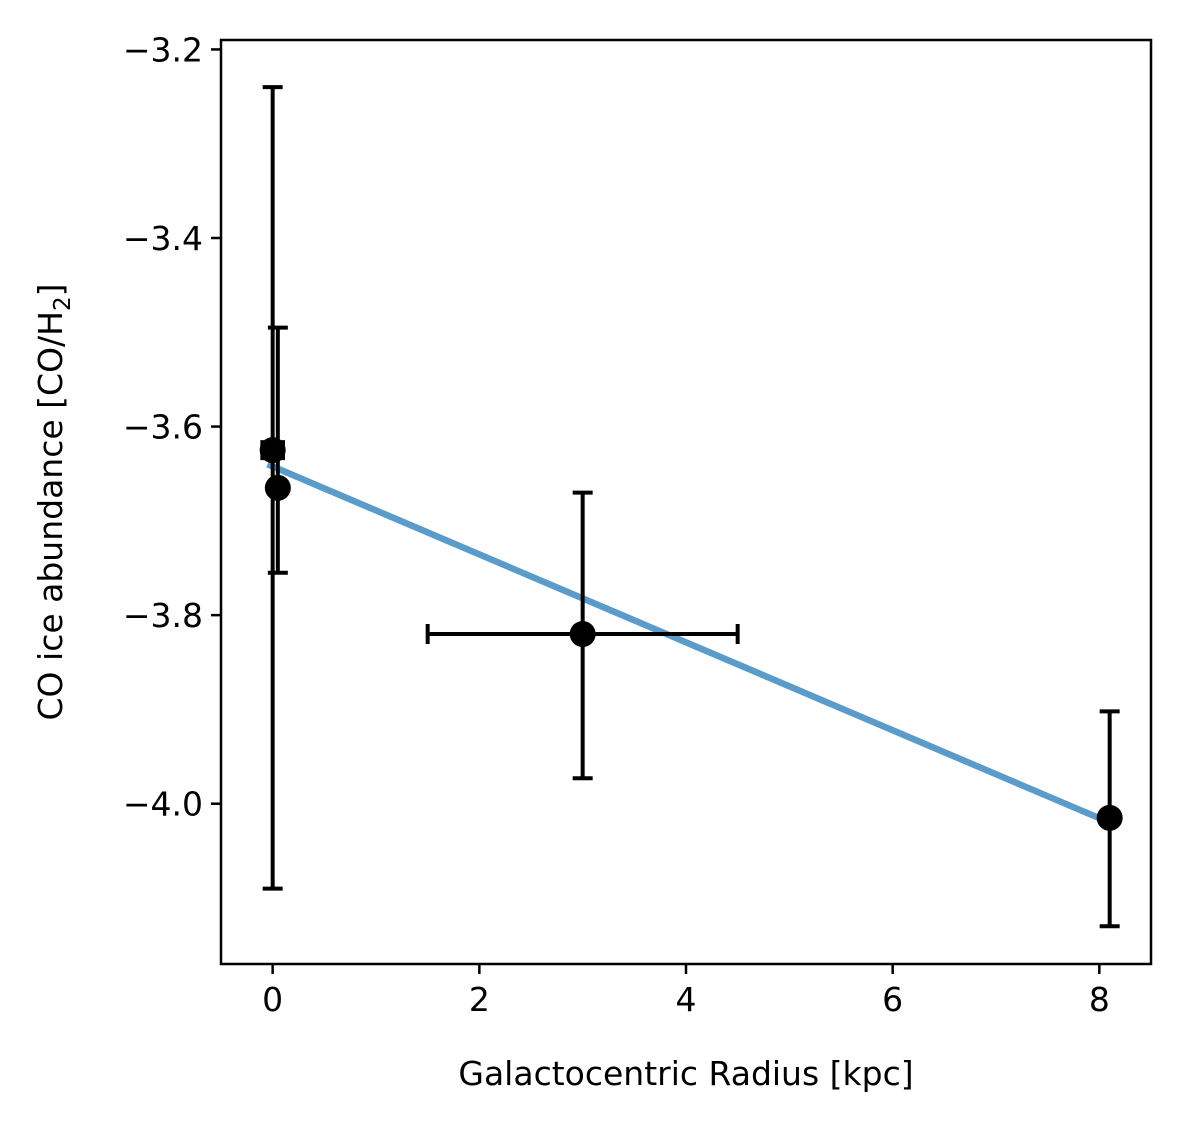 This screenshot has width=1181, height=1124. Describe the element at coordinates (63, 303) in the screenshot. I see `y-axis-label-subscript: 2` at that location.